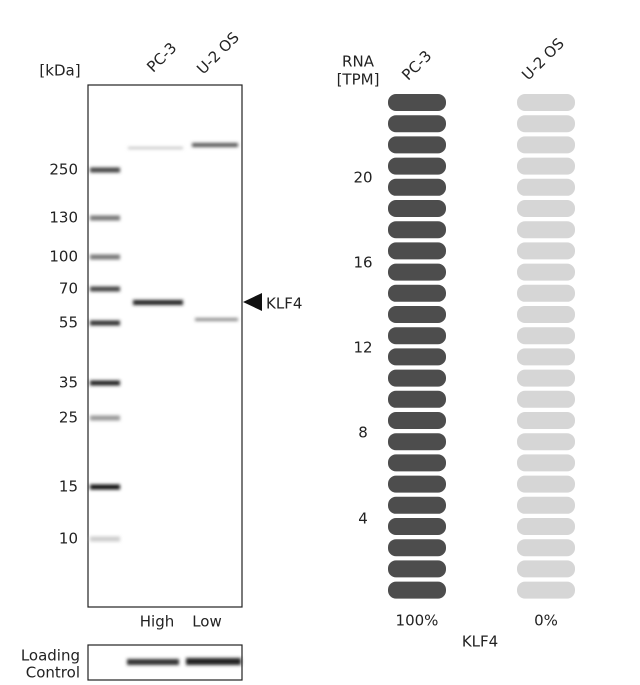 This screenshot has width=640, height=685. I want to click on rna-axis-label: [TPM], so click(358, 80).